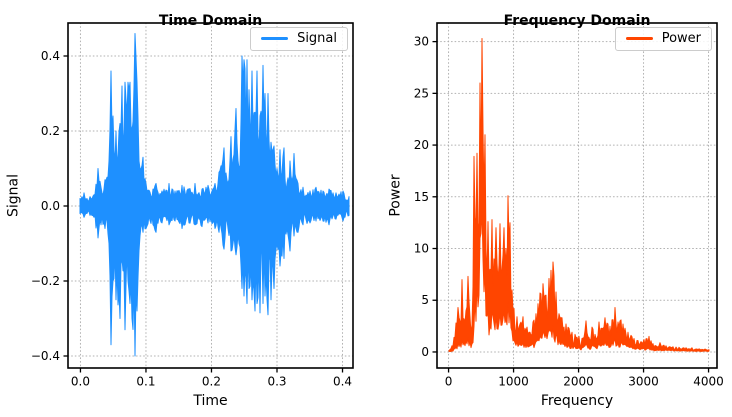 This screenshot has height=417, width=732. I want to click on legend: Power, so click(663, 39).